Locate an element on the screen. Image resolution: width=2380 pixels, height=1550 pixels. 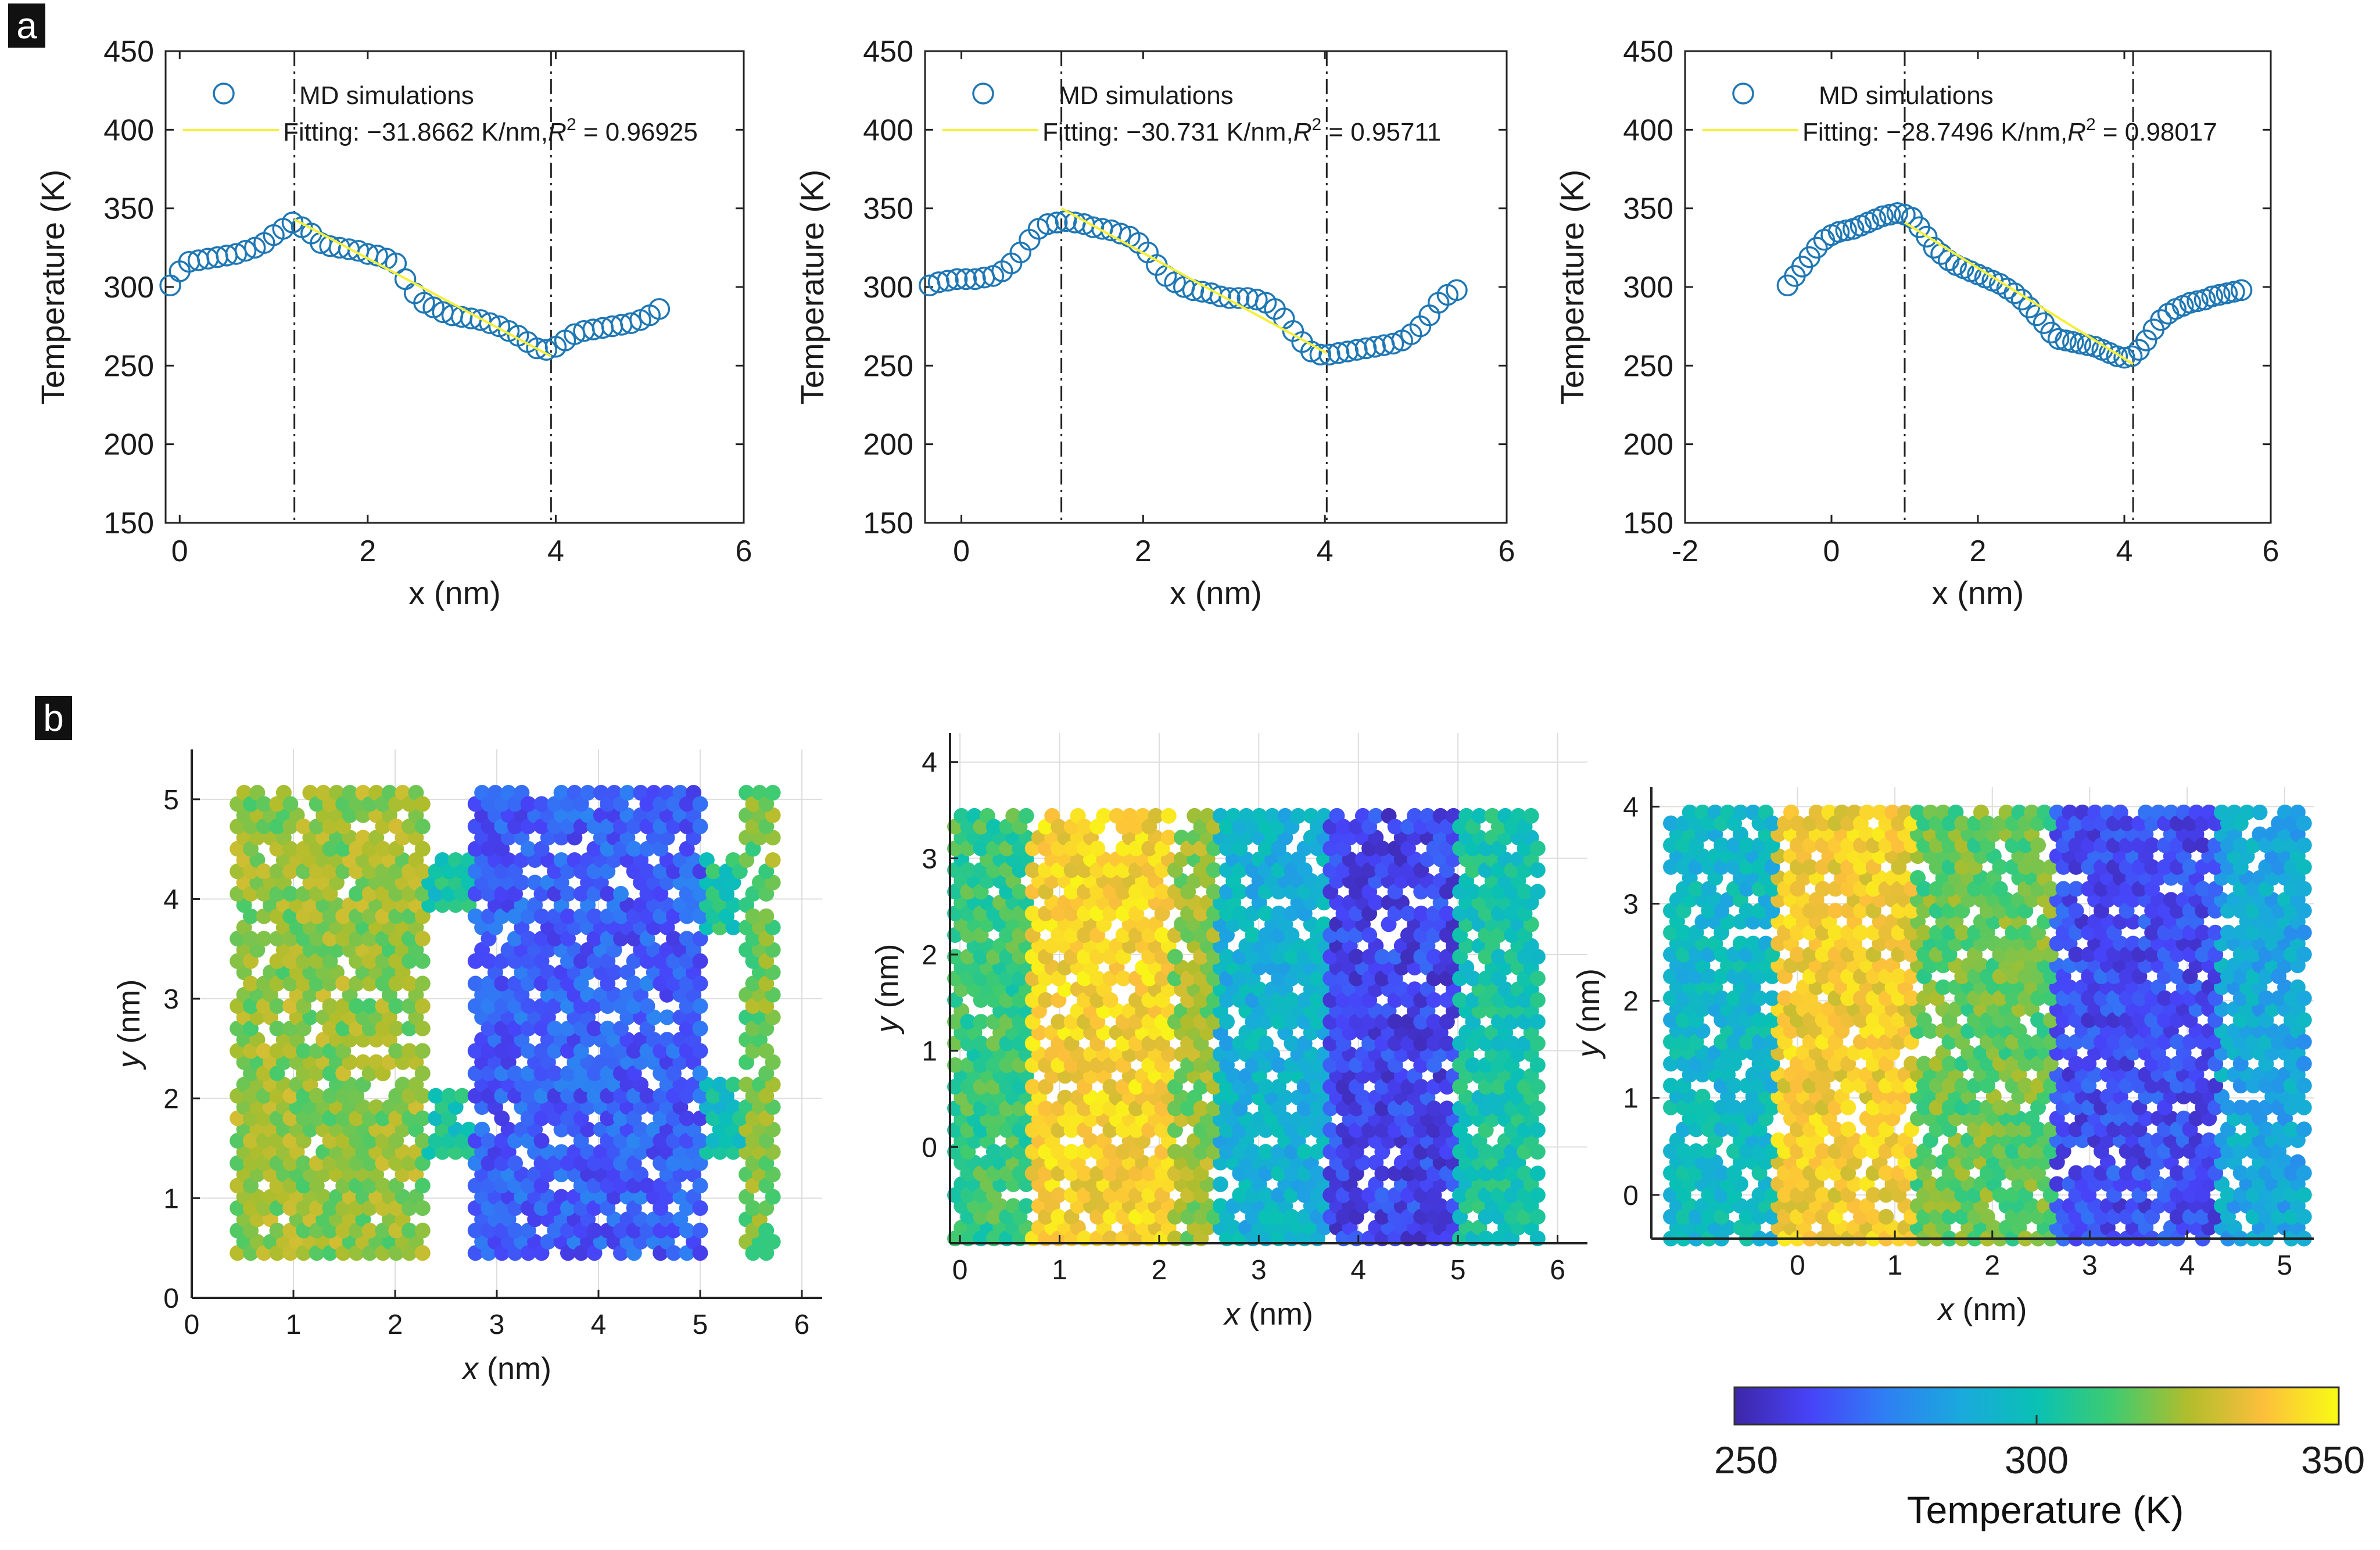
y-tick-label: 300 is located at coordinates (888, 287).